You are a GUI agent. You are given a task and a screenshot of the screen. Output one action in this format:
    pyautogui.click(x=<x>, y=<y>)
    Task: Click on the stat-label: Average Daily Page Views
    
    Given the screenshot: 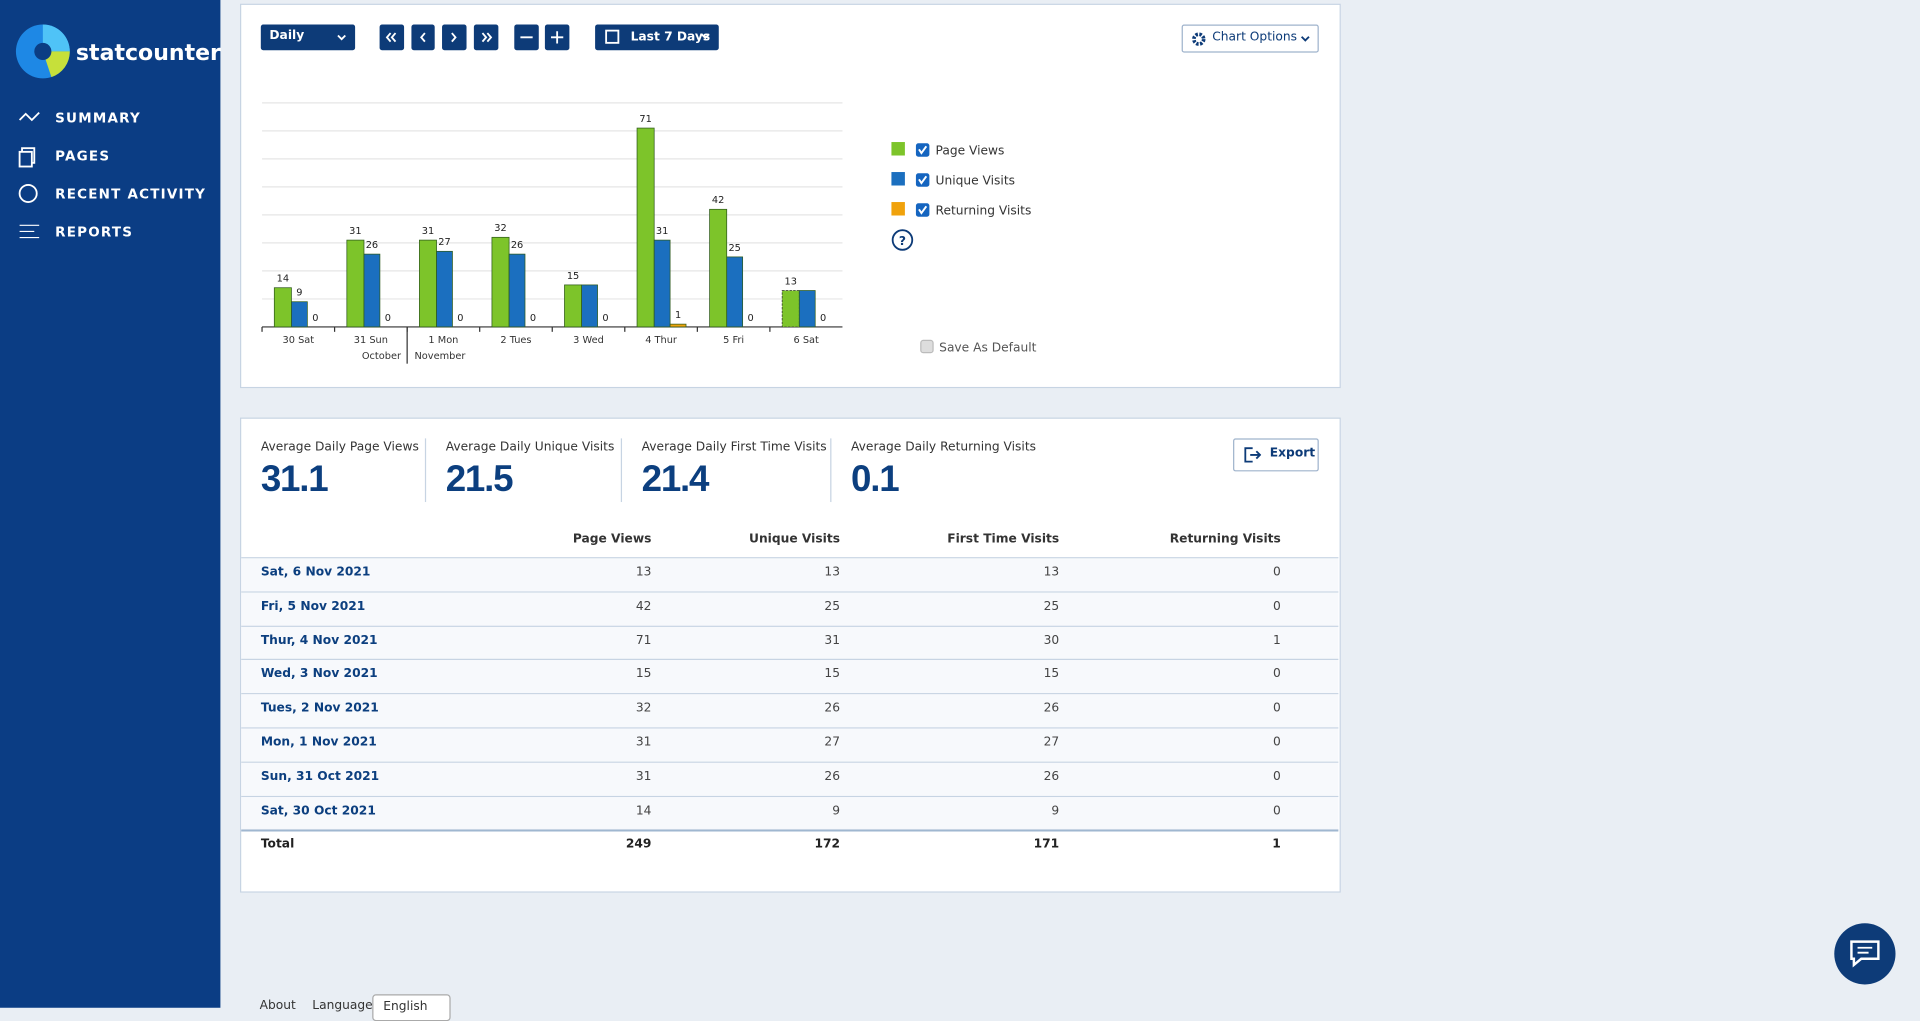 What is the action you would take?
    pyautogui.click(x=339, y=447)
    